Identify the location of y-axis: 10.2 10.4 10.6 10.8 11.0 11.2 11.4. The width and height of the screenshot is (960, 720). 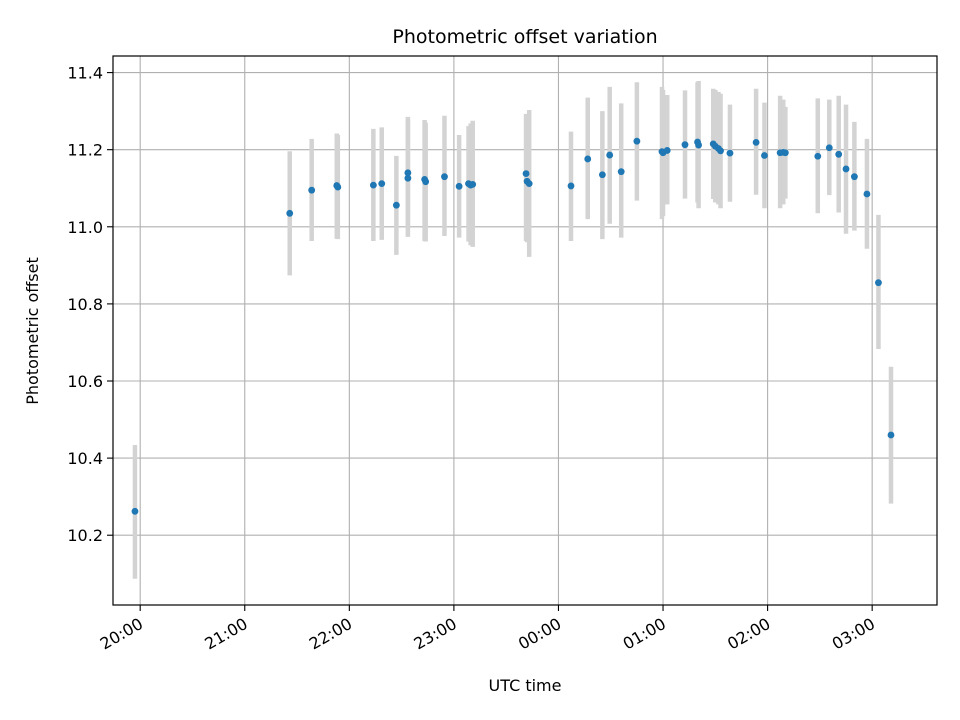
(90, 304).